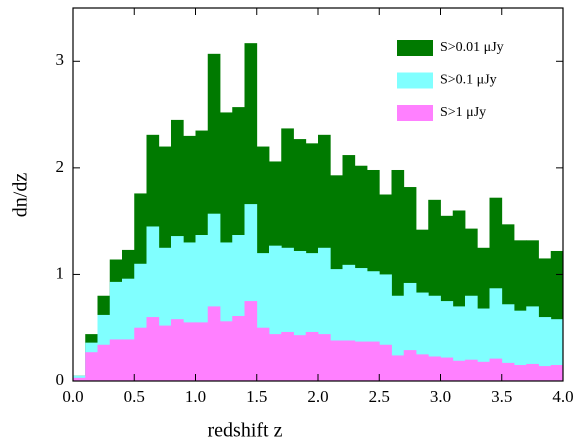  Describe the element at coordinates (21, 195) in the screenshot. I see `y-axis-label: dn/dz` at that location.